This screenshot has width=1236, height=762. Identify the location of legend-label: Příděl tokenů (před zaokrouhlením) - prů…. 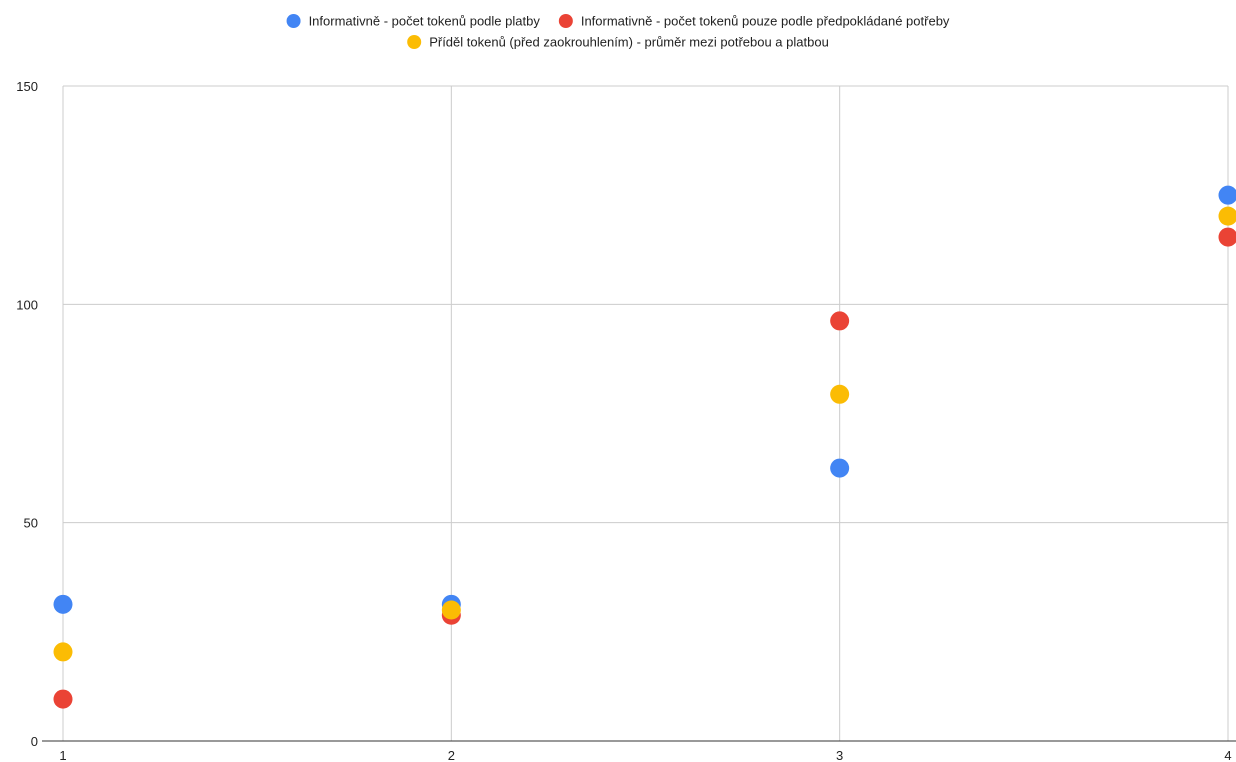
(629, 42).